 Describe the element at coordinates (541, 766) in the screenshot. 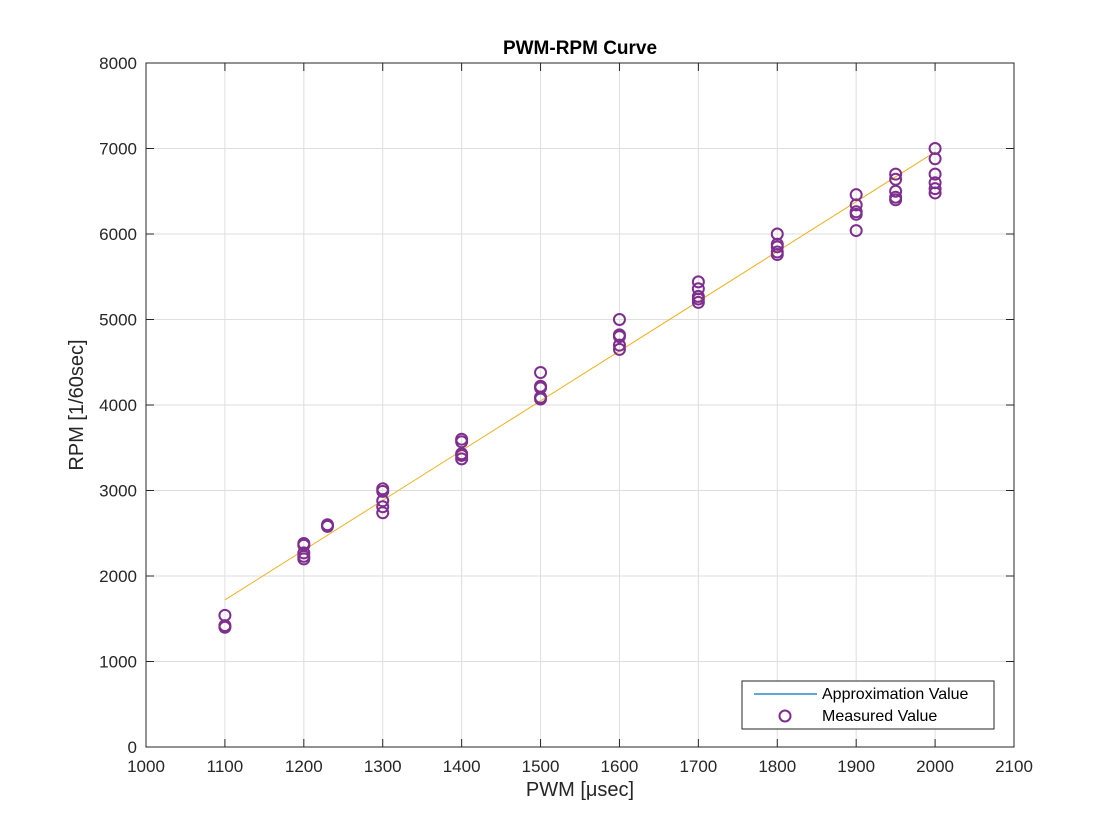

I see `x-tick-label: 1500` at that location.